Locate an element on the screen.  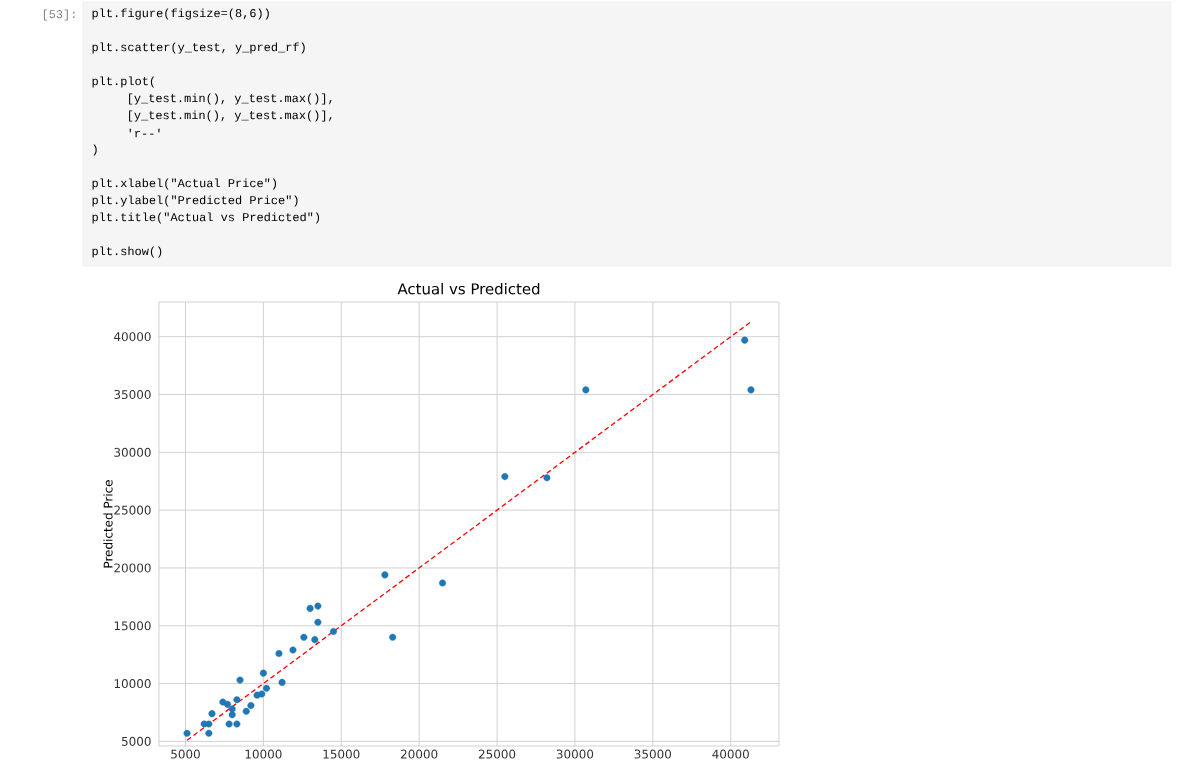
x-tick-label: 10000 is located at coordinates (263, 754).